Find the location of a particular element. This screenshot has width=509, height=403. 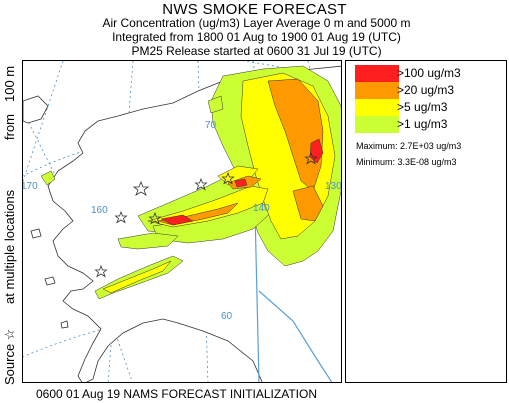

us-canada-border is located at coordinates (257, 296).